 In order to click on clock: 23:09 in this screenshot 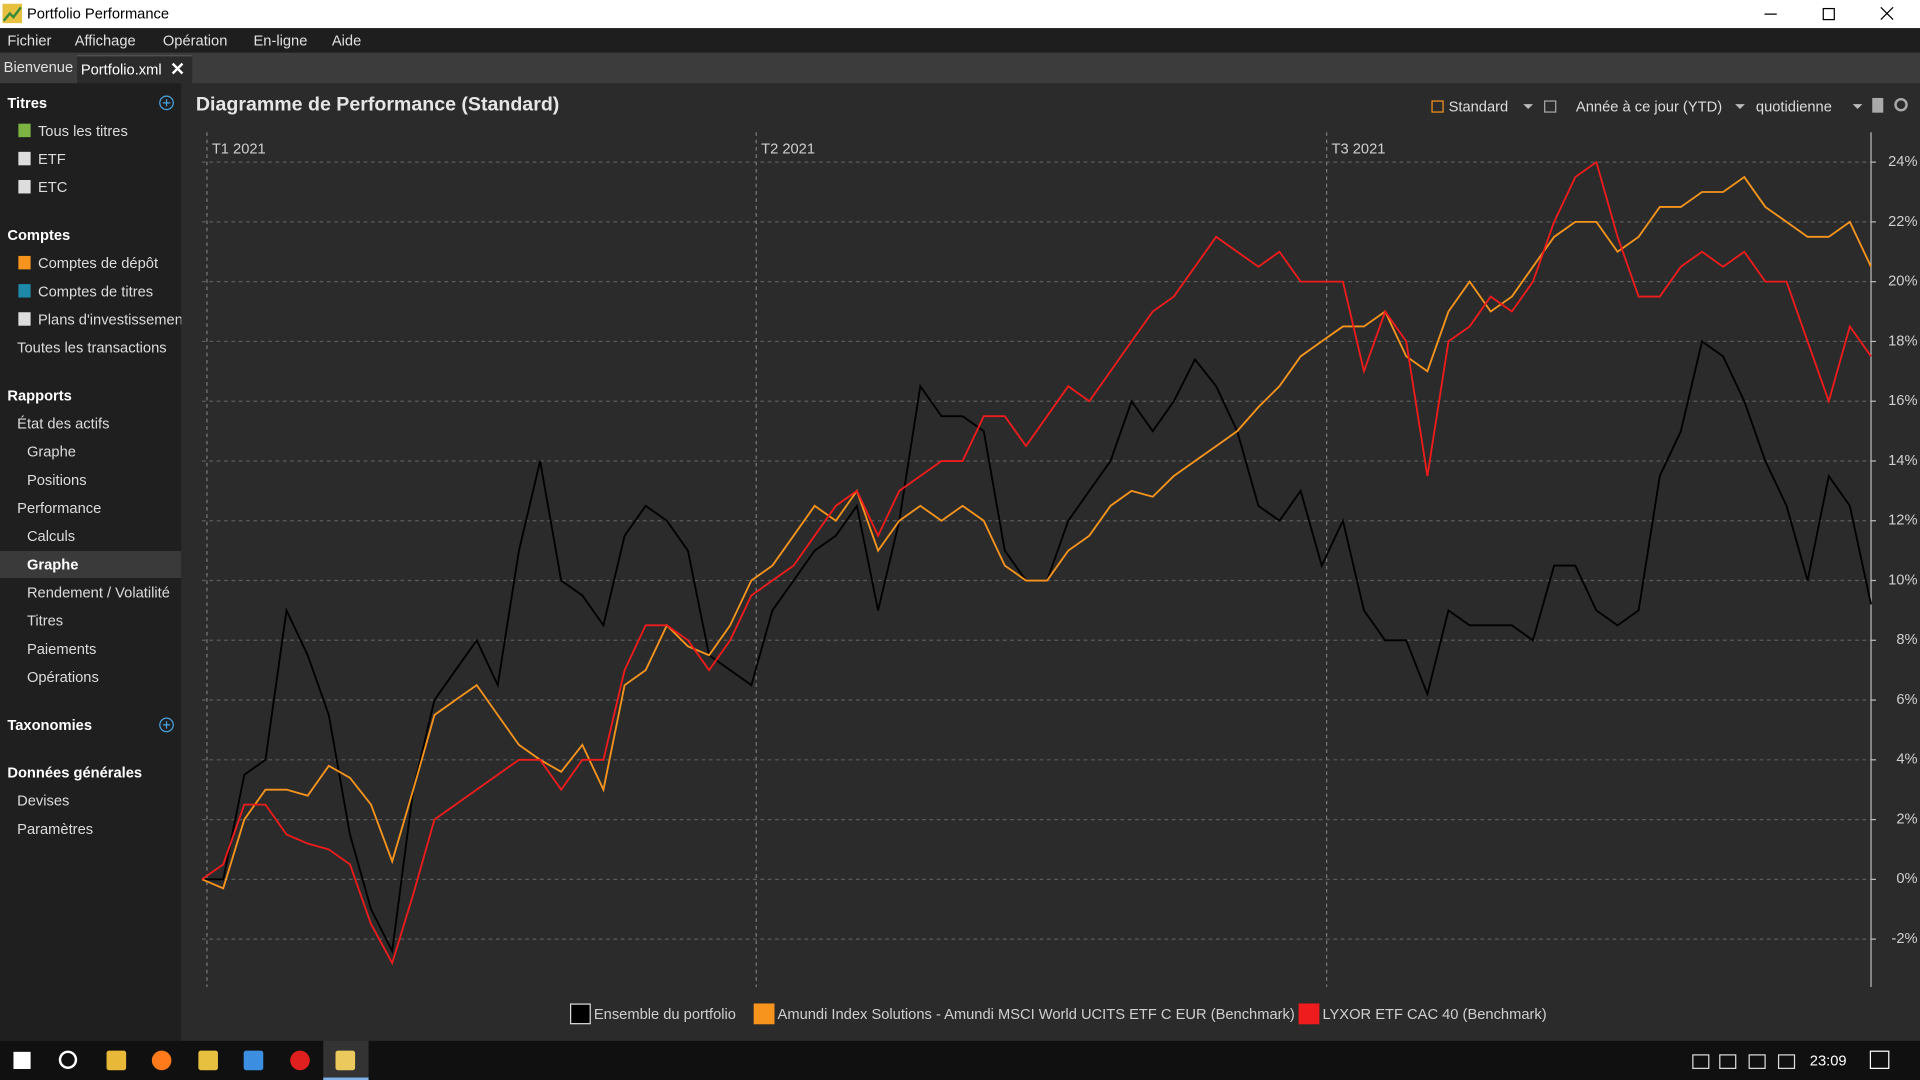, I will do `click(1828, 1060)`.